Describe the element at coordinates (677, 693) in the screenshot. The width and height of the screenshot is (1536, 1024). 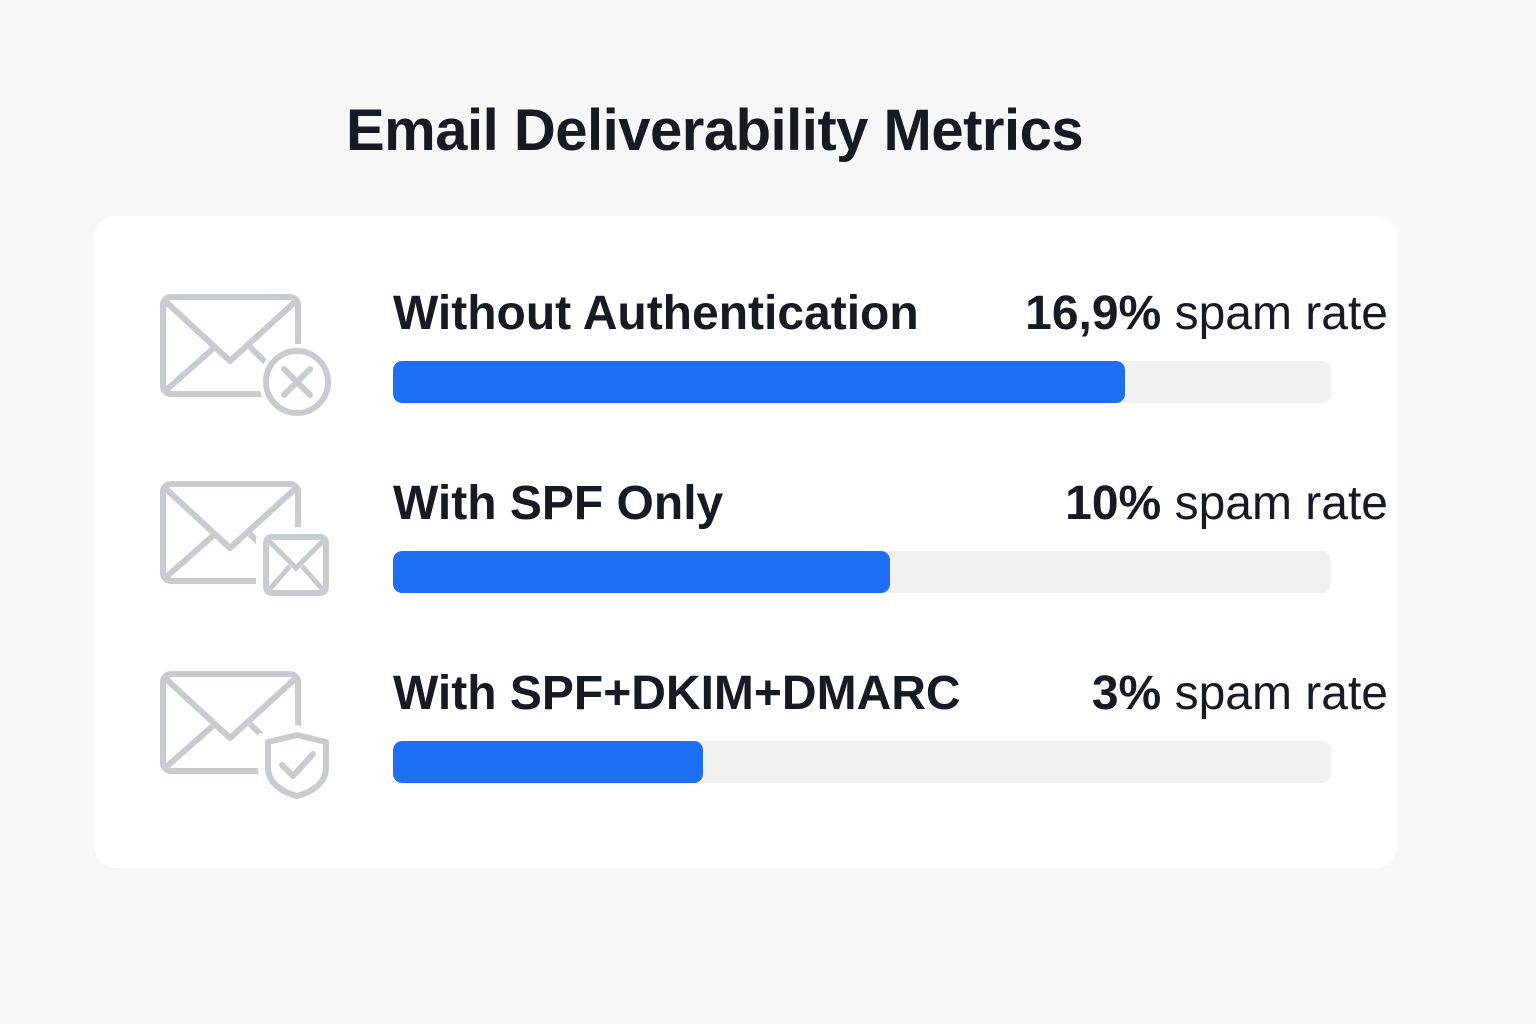
I see `metric-label: With SPF+DKIM+DMARC` at that location.